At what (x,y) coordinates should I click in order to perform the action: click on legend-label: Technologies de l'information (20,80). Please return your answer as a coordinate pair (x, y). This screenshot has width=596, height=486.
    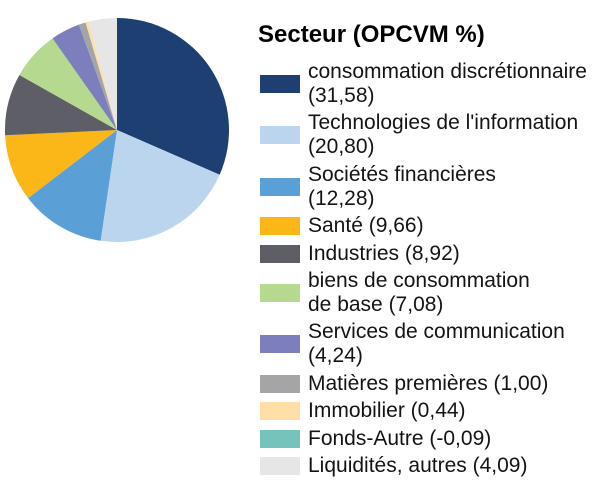
    Looking at the image, I should click on (443, 135).